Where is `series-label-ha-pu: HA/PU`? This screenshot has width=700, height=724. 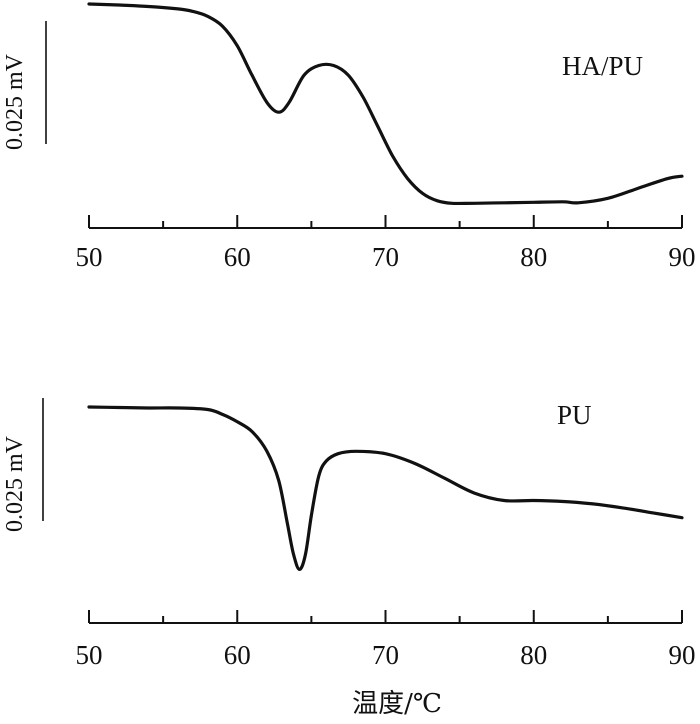
series-label-ha-pu: HA/PU is located at coordinates (602, 66).